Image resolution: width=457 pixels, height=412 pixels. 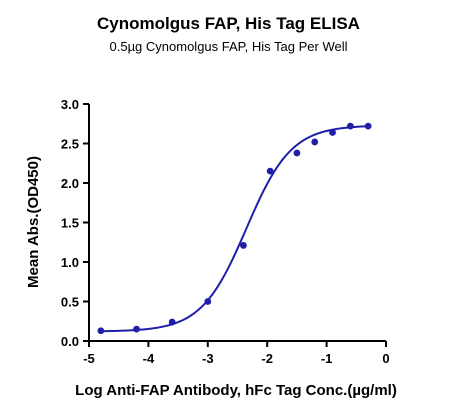 I want to click on y-tick-label: 1.5, so click(x=70, y=223).